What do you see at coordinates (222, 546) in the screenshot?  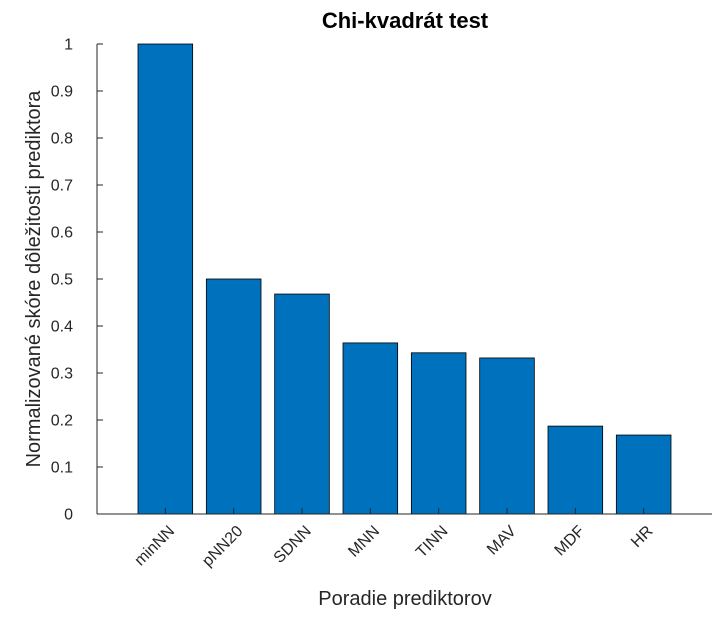 I see `x-tick-label: pNN20` at bounding box center [222, 546].